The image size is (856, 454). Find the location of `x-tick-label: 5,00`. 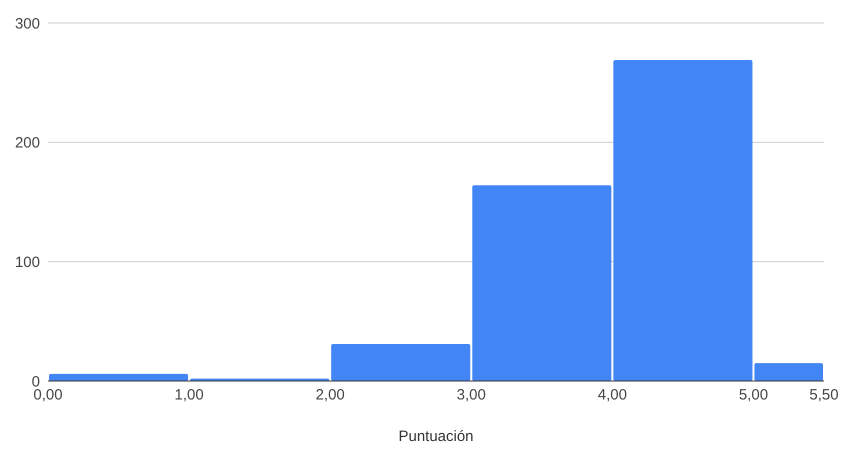

x-tick-label: 5,00 is located at coordinates (753, 395).